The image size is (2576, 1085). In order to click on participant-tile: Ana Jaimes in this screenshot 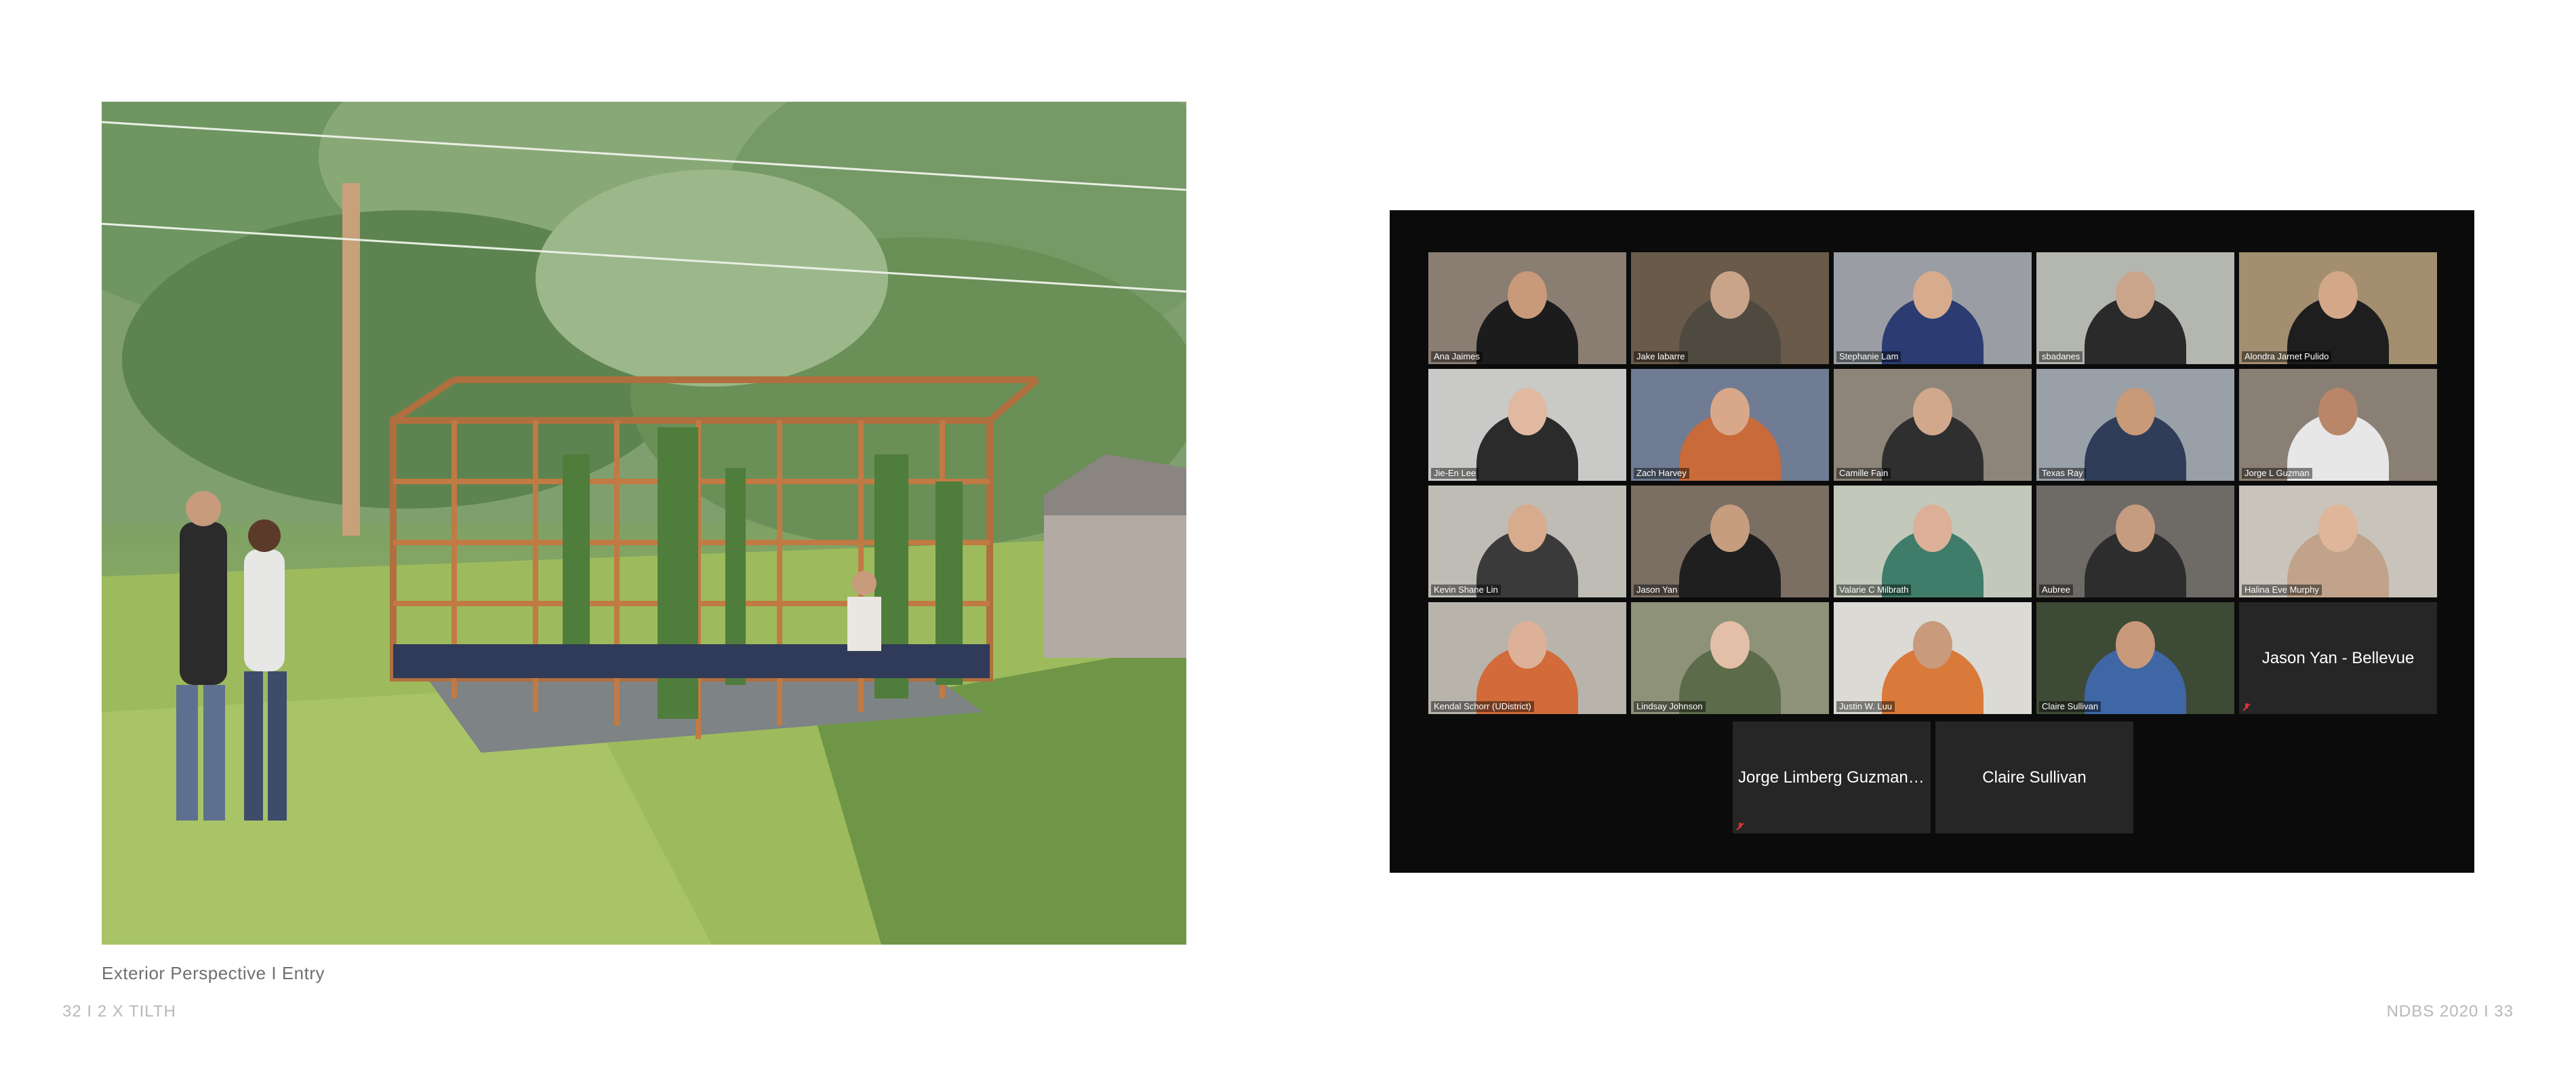, I will do `click(1527, 308)`.